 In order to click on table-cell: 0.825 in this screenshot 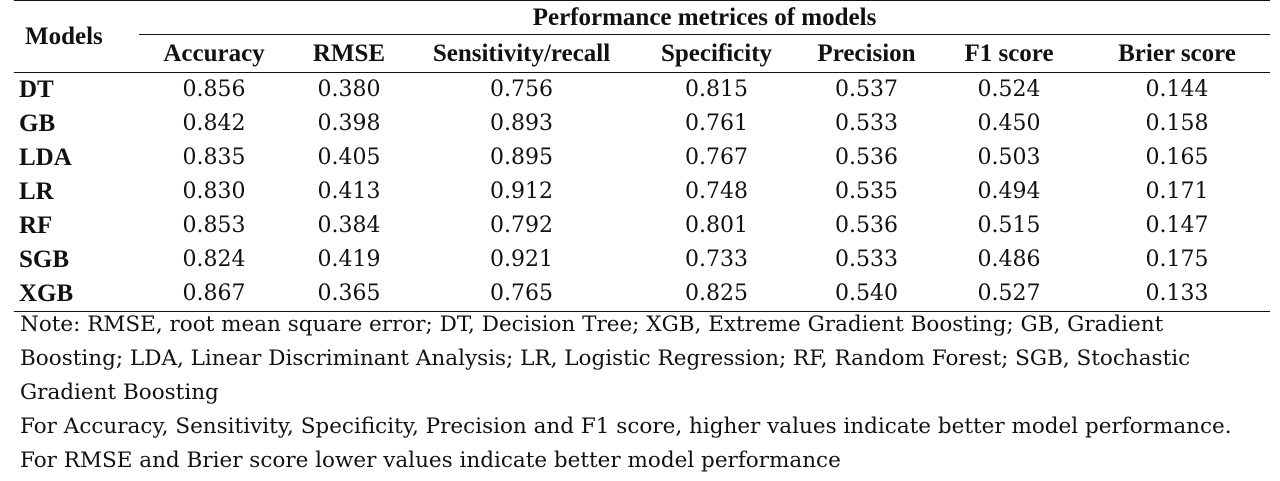, I will do `click(716, 293)`.